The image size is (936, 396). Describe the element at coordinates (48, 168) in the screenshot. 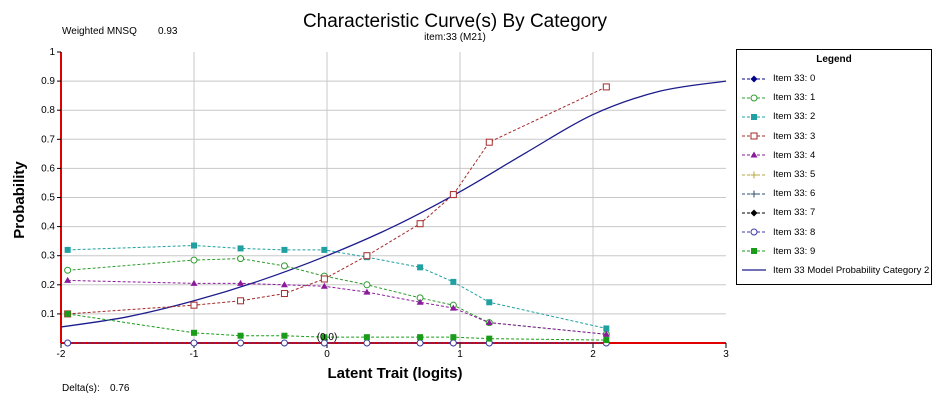

I see `y-tick-label: 0.6` at that location.